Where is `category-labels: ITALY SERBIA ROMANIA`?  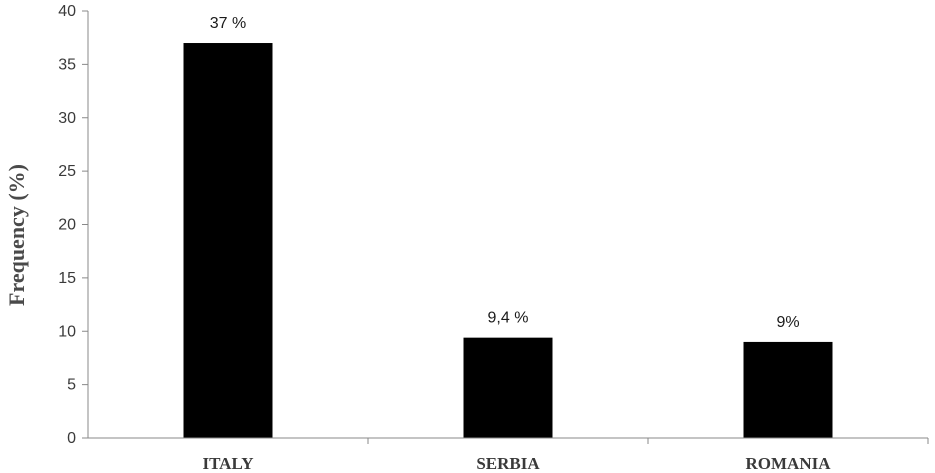
category-labels: ITALY SERBIA ROMANIA is located at coordinates (565, 455).